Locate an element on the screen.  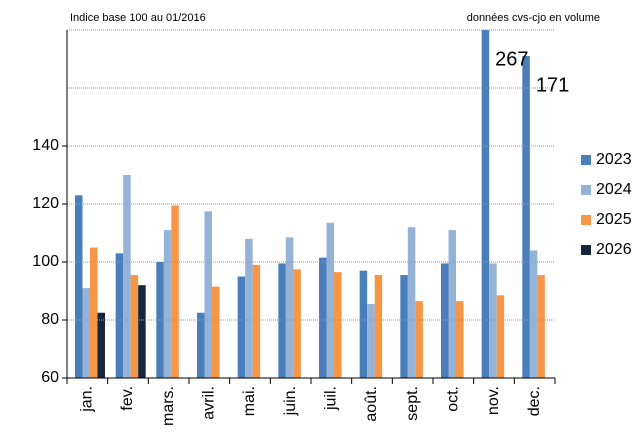
x-tick-label: juil. is located at coordinates (331, 398).